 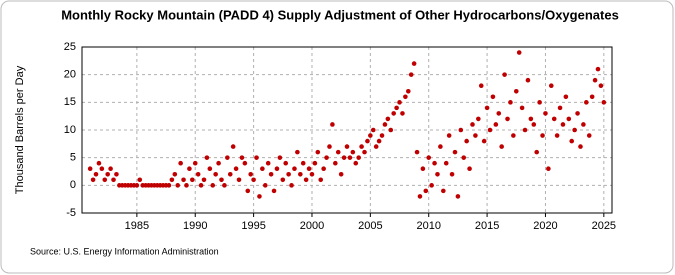 What do you see at coordinates (195, 226) in the screenshot?
I see `x-tick-label: 1990` at bounding box center [195, 226].